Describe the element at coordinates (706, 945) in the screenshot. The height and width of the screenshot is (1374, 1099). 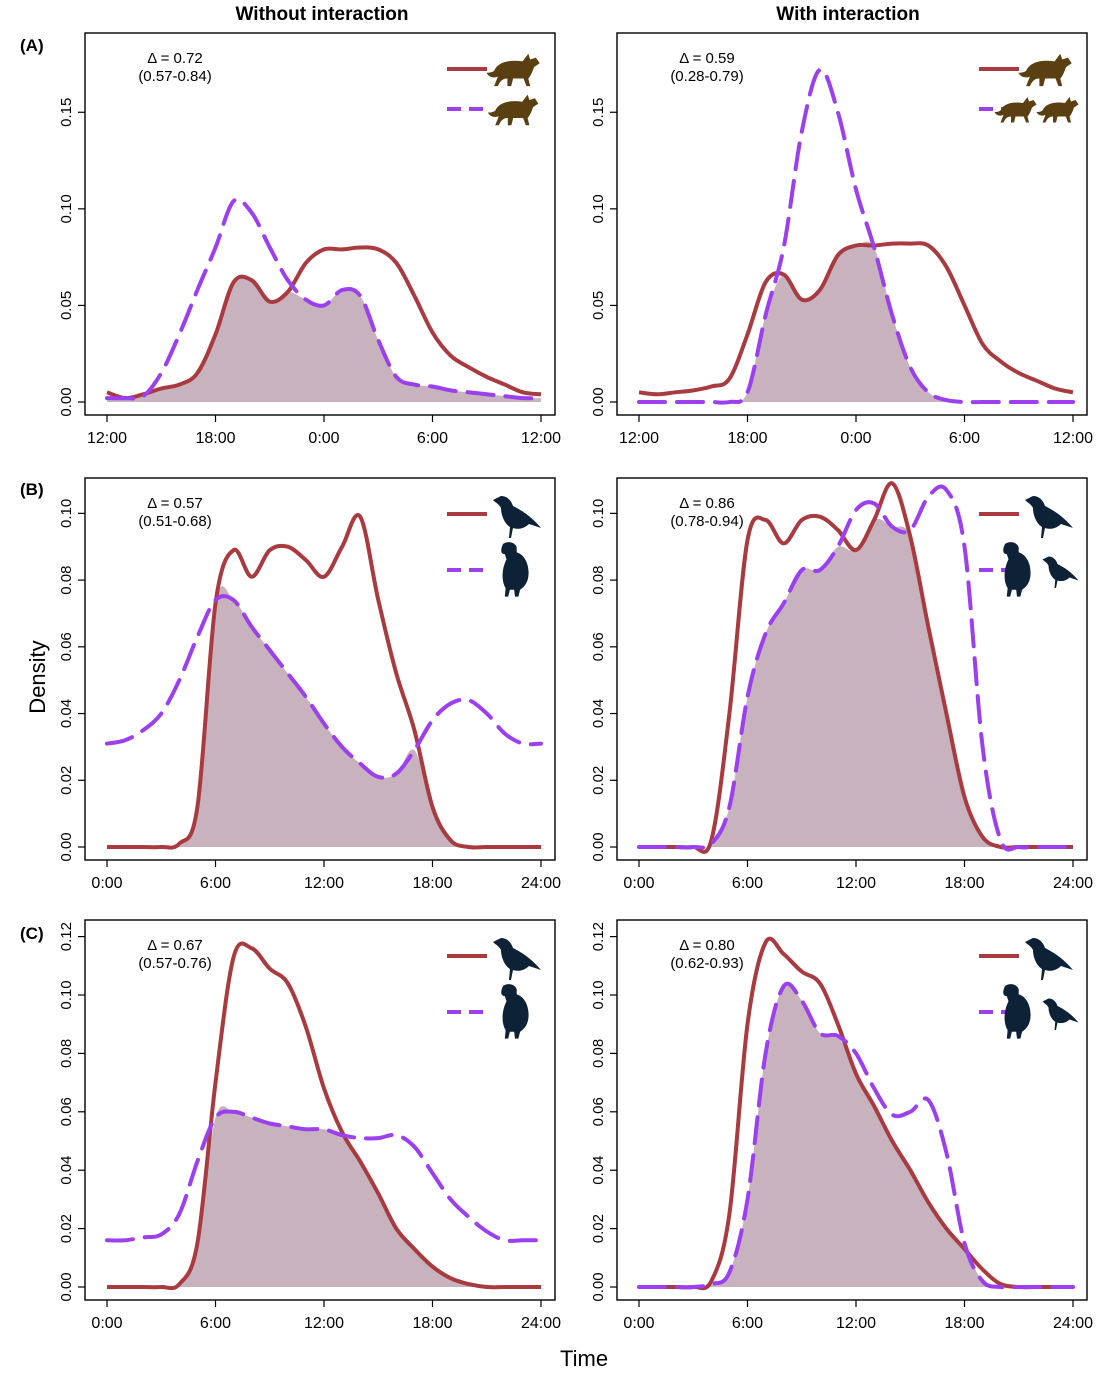
I see `overlap-coefficient: Δ = 0.80` at that location.